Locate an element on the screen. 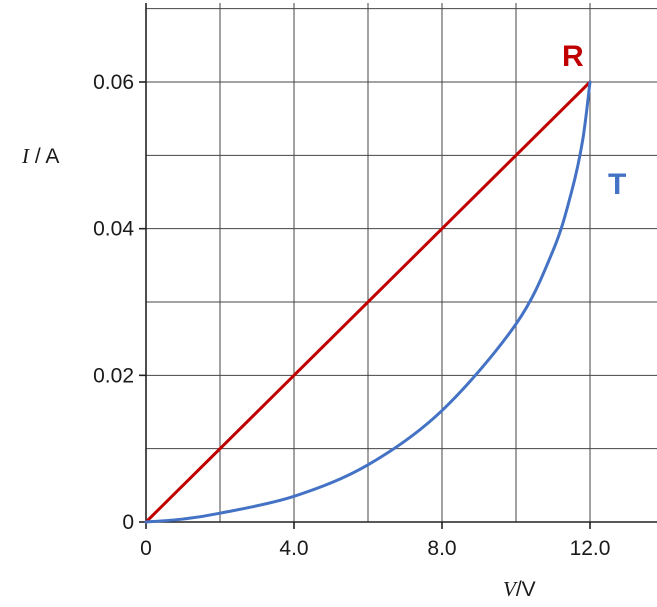 The width and height of the screenshot is (657, 607). x-tick-label: 8.0 is located at coordinates (441, 548).